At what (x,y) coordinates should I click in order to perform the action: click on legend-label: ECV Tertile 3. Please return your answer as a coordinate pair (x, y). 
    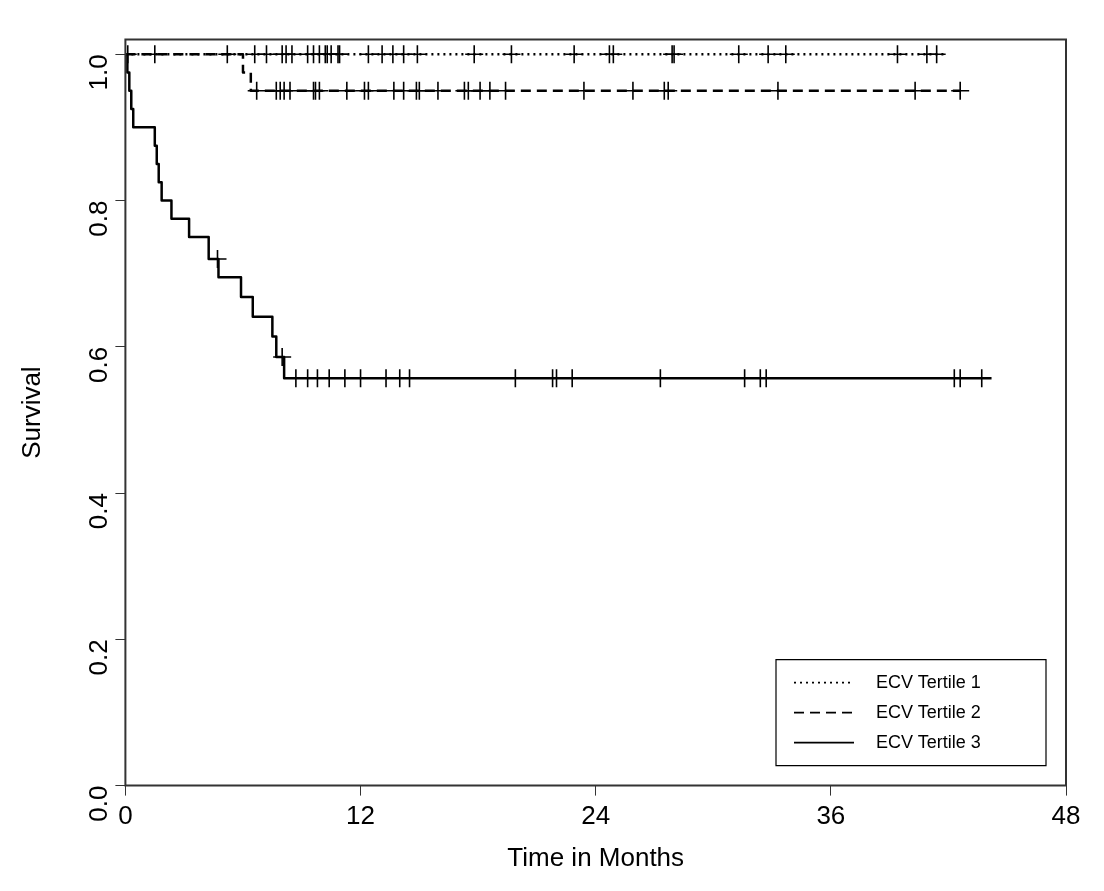
    Looking at the image, I should click on (928, 741).